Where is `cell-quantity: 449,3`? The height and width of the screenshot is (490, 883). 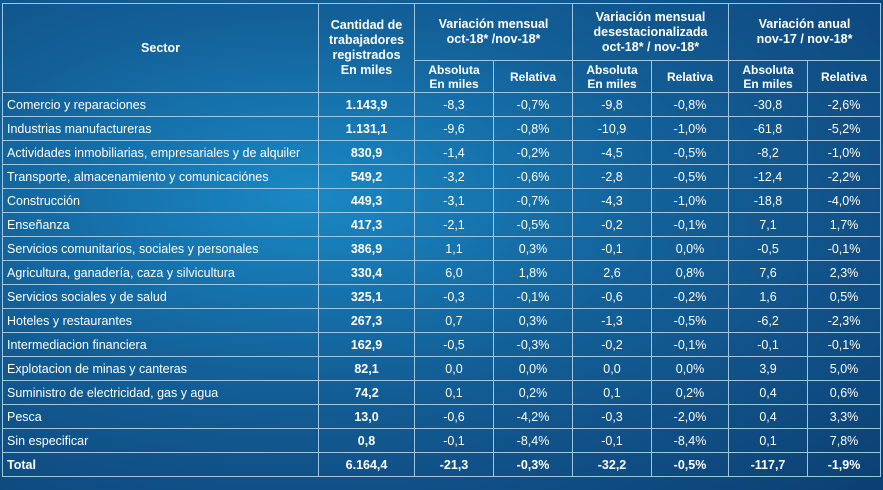
cell-quantity: 449,3 is located at coordinates (366, 200).